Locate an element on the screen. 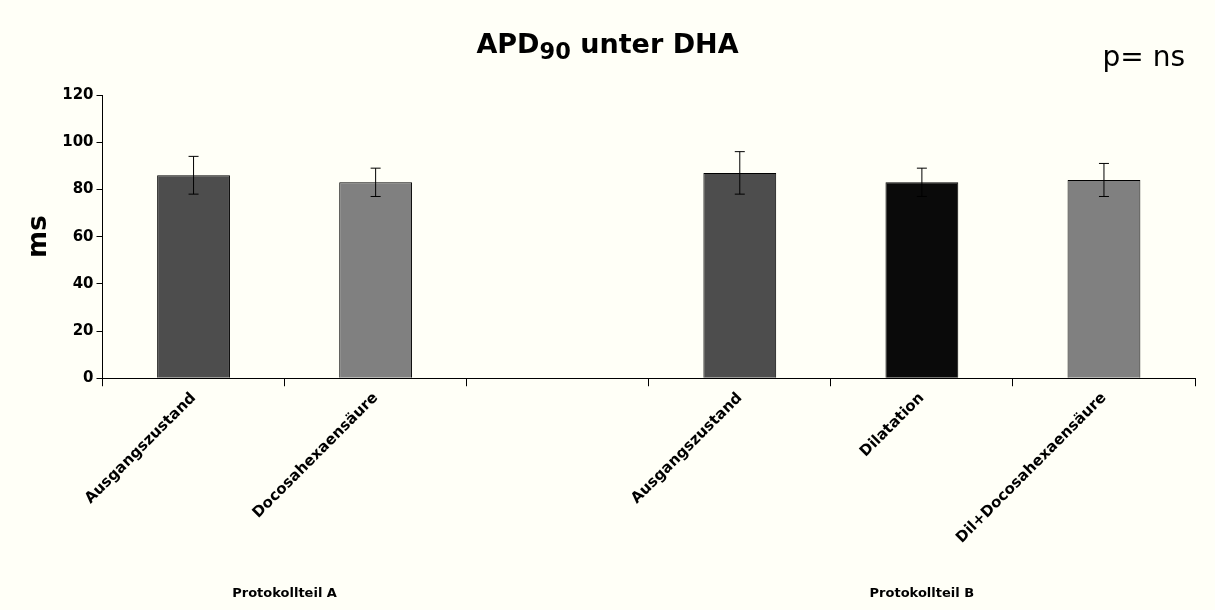  y-tick-label: 40 is located at coordinates (83, 282).